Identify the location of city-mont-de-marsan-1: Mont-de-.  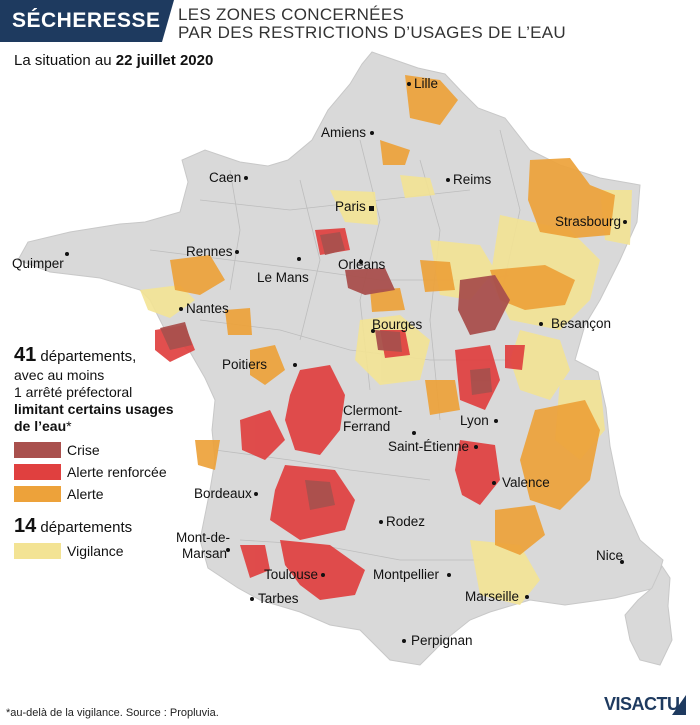
(203, 537).